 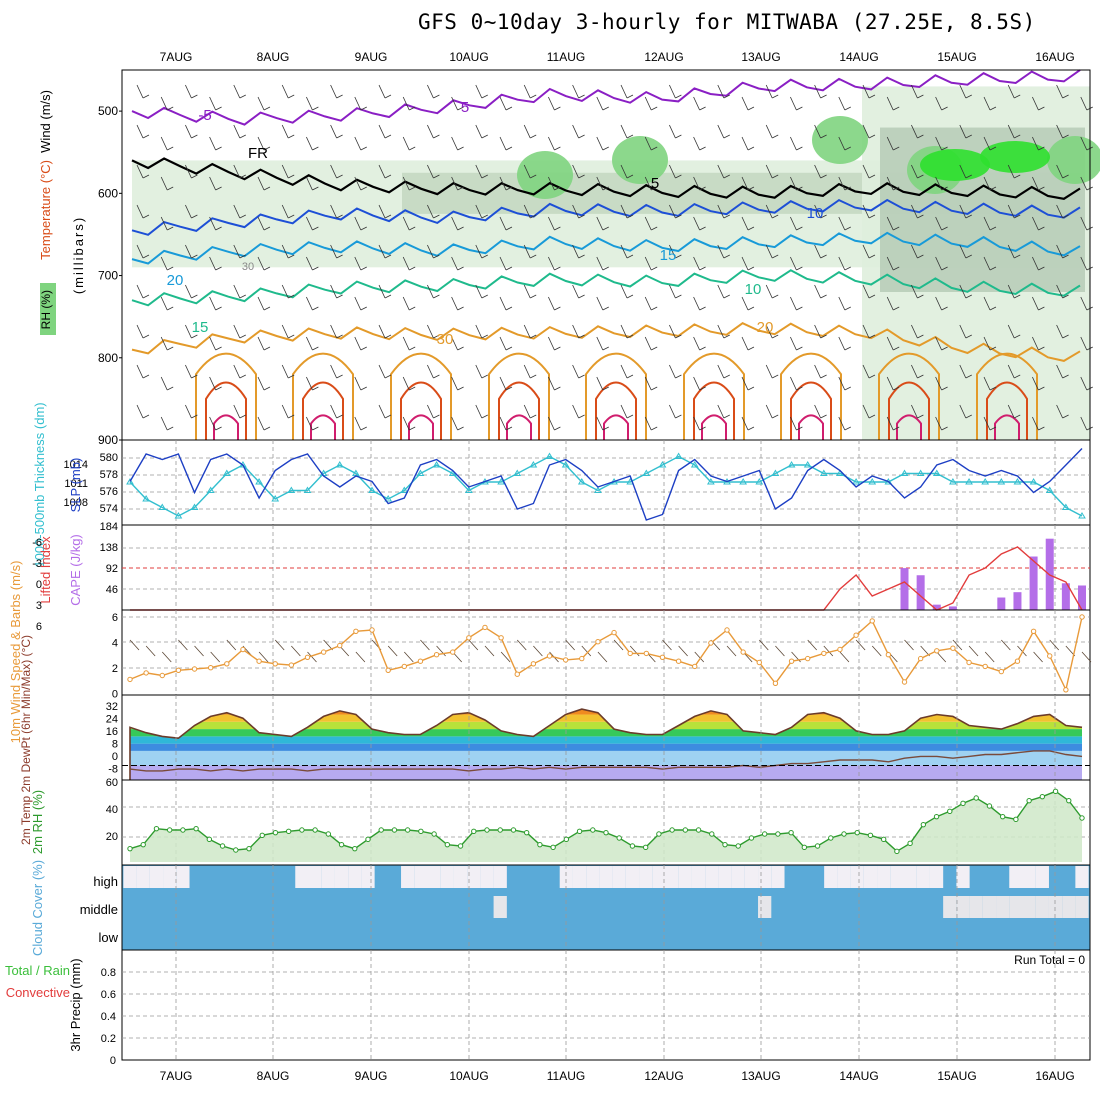 I want to click on pressure-tick-label: 900, so click(x=108, y=440).